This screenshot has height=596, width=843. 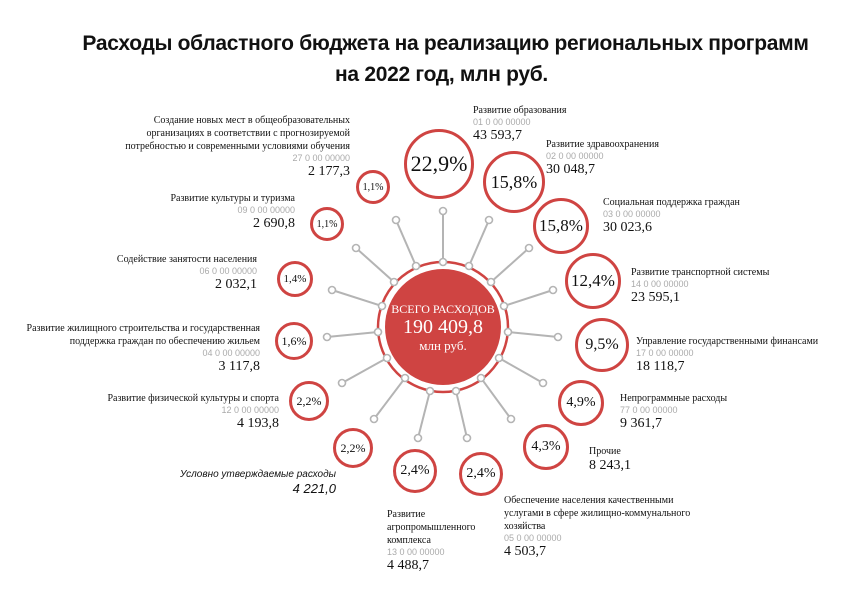 I want to click on percent-bubble-conditional: 2,2%, so click(x=353, y=448).